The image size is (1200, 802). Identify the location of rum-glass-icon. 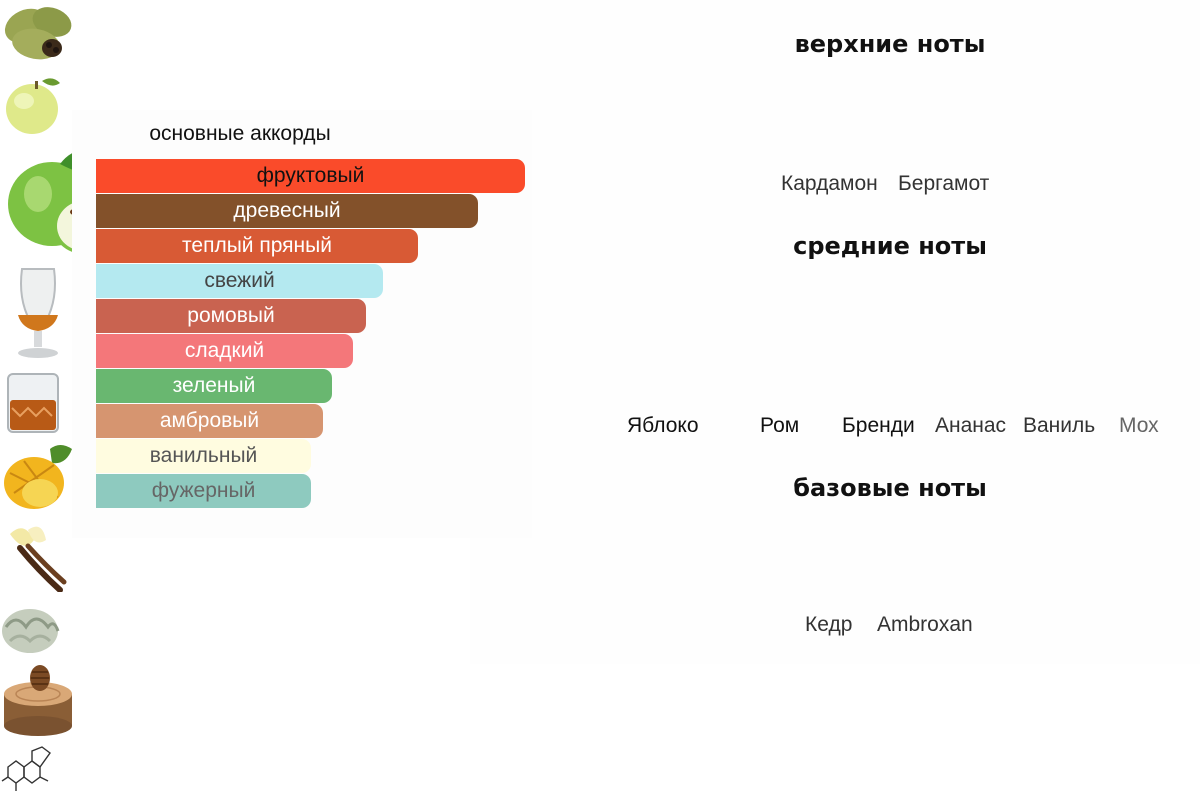
(38, 313).